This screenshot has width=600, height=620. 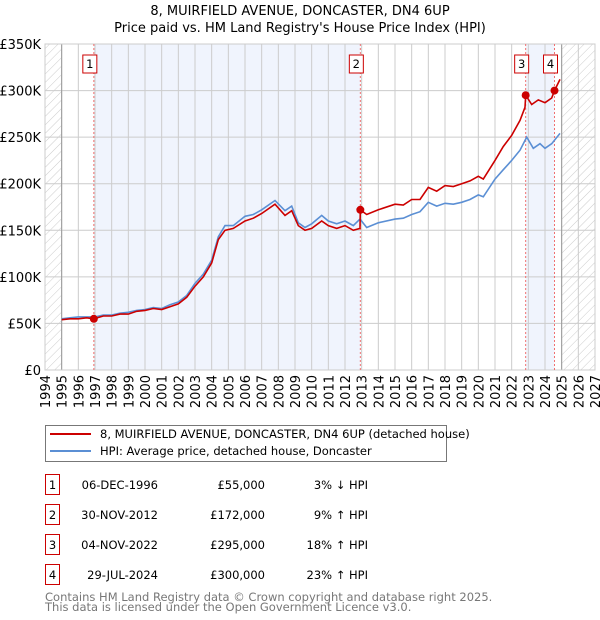 I want to click on x-tick-label: 2023, so click(x=529, y=391).